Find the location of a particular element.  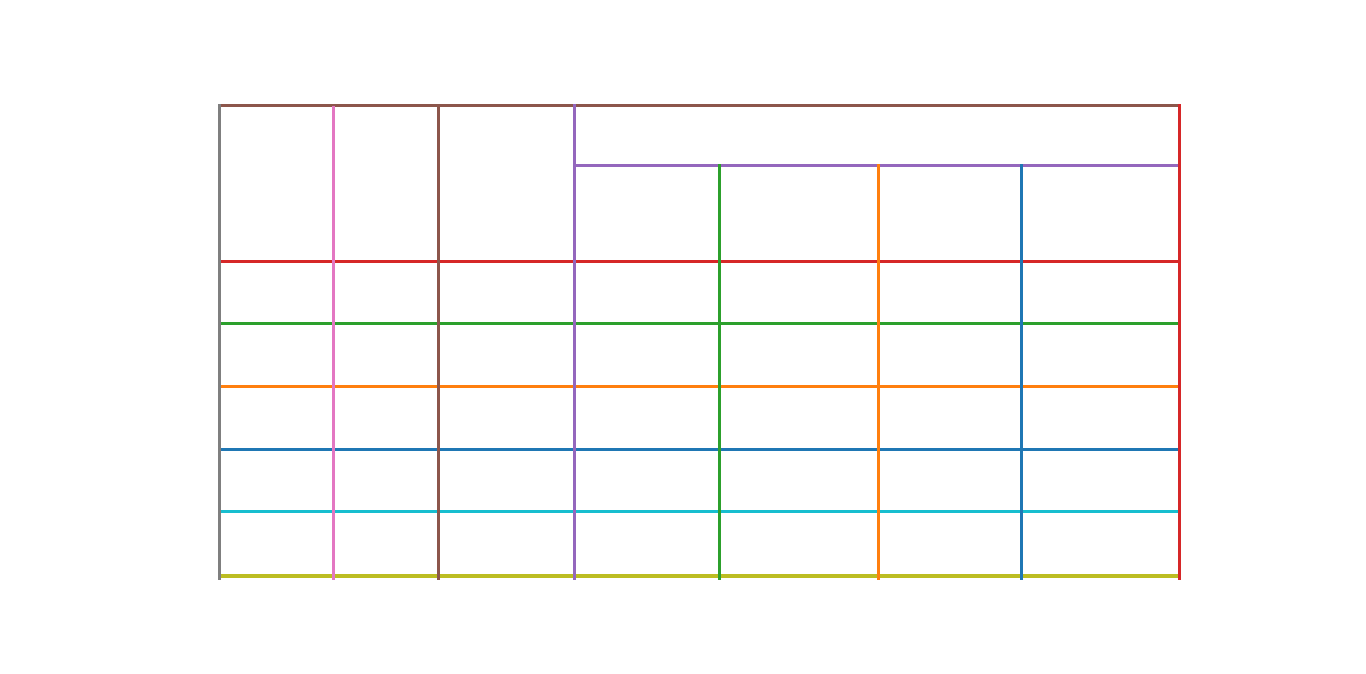

gridline-horizontal-top-border is located at coordinates (699, 105).